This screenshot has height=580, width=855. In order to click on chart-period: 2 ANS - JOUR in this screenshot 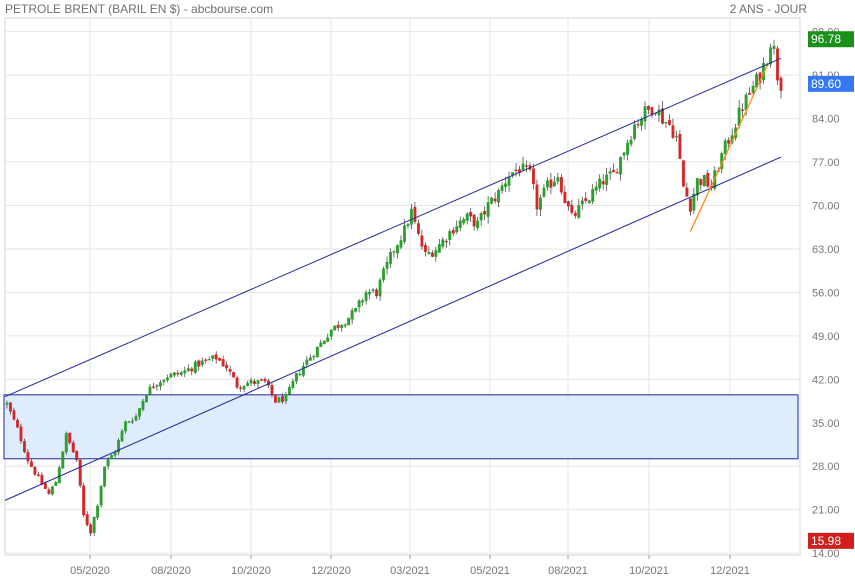, I will do `click(768, 9)`.